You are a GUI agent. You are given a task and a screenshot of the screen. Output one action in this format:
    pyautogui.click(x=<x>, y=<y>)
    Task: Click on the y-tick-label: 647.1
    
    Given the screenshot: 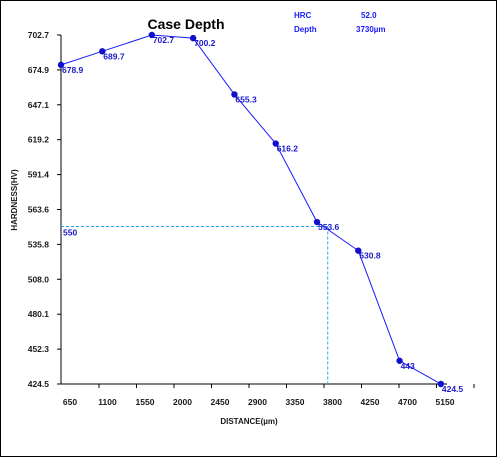 What is the action you would take?
    pyautogui.click(x=39, y=105)
    